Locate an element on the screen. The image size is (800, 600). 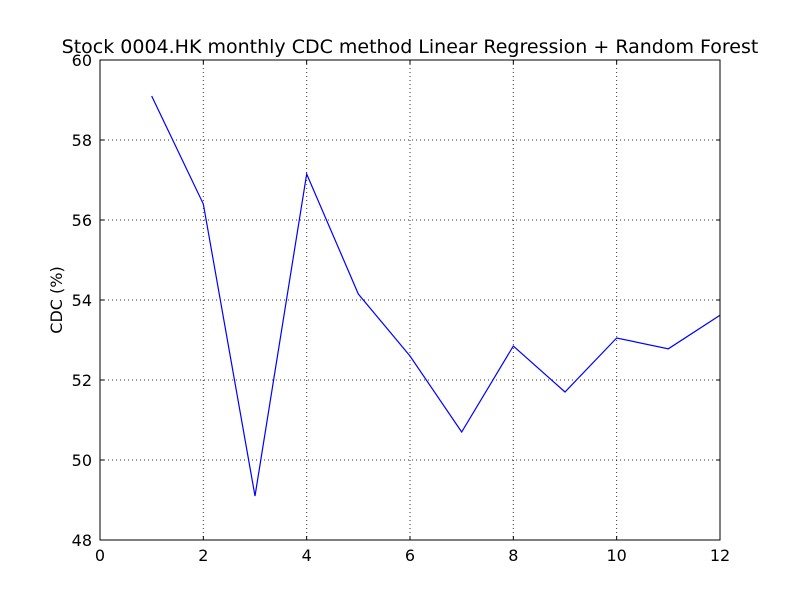
y-tick-label: 56 is located at coordinates (82, 220).